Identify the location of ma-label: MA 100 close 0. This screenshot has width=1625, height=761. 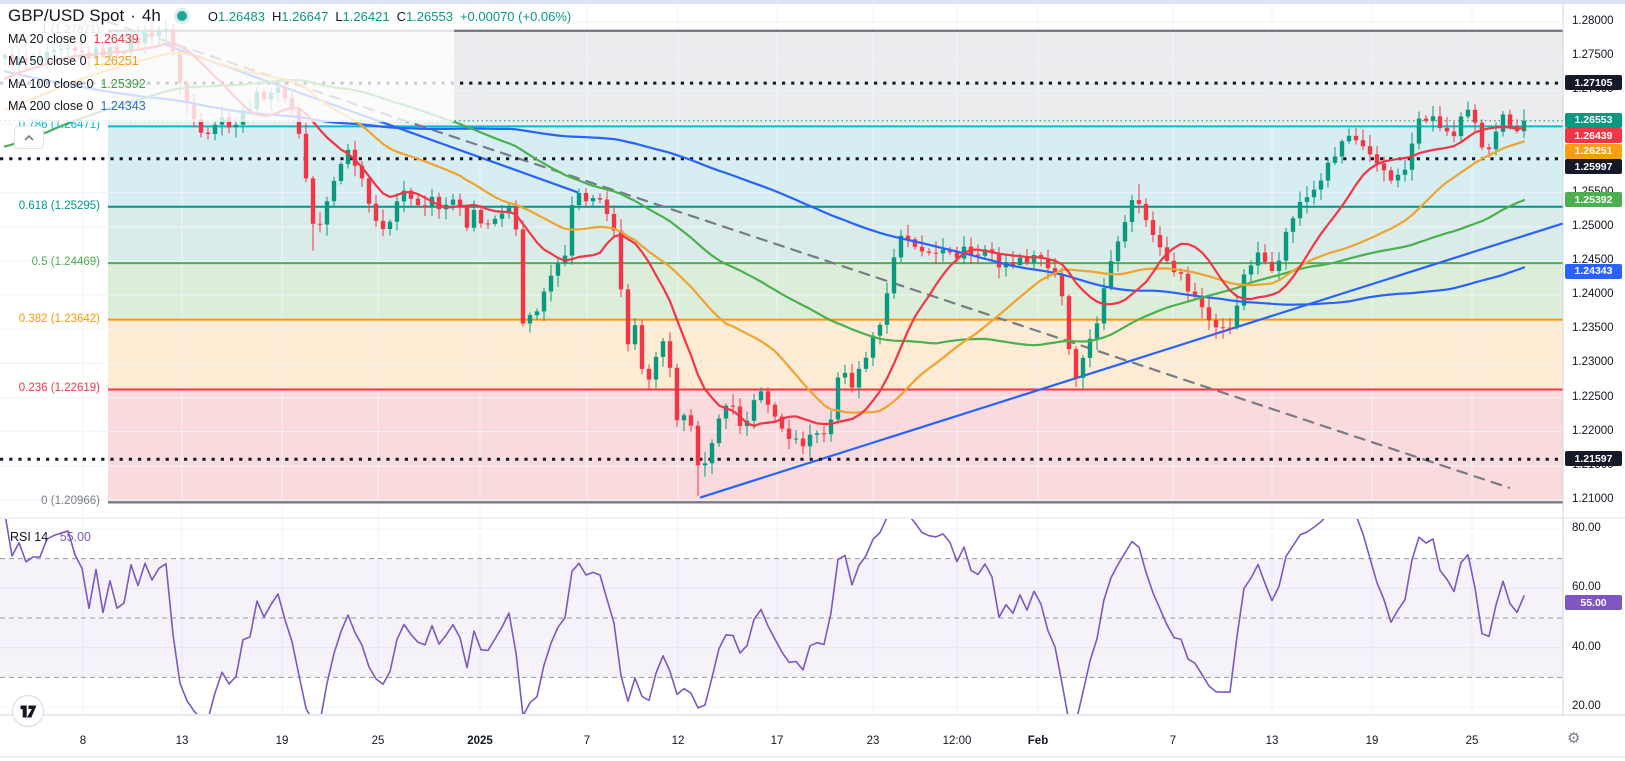
(51, 83).